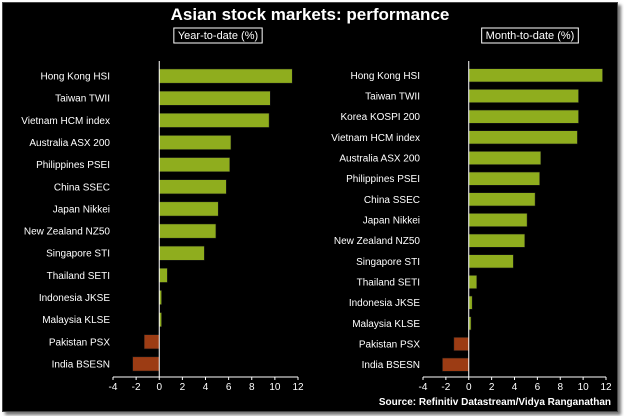  I want to click on chart-title: Asian stock markets: performance, so click(310, 14).